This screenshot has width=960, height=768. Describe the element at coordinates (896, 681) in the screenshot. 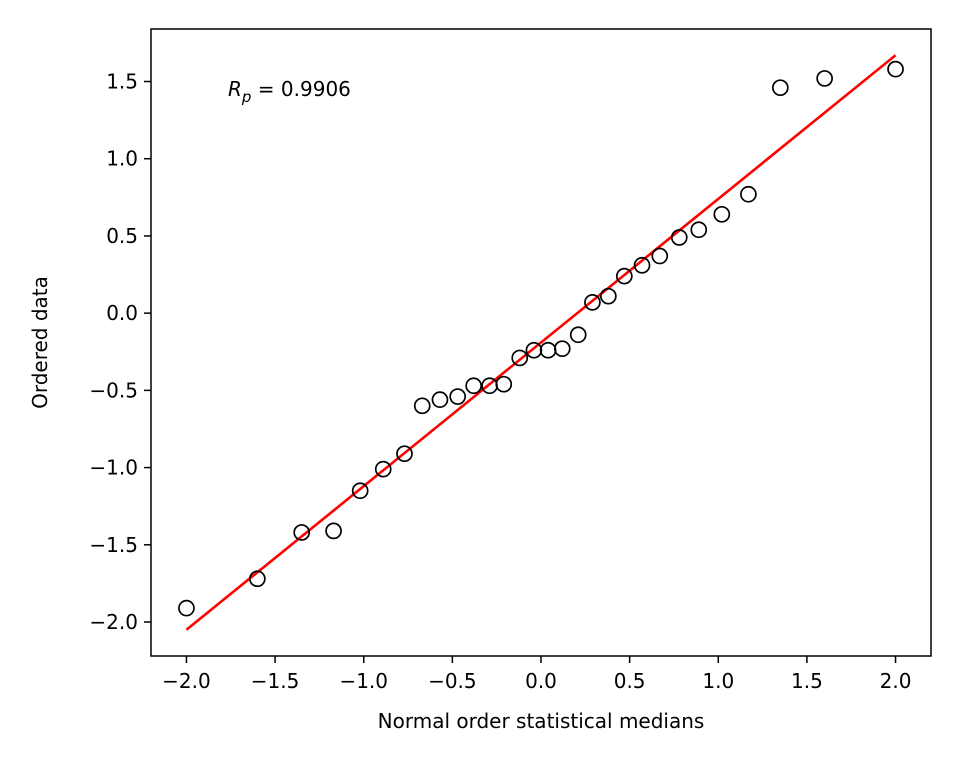

I see `x-tick-label: 2.0` at that location.